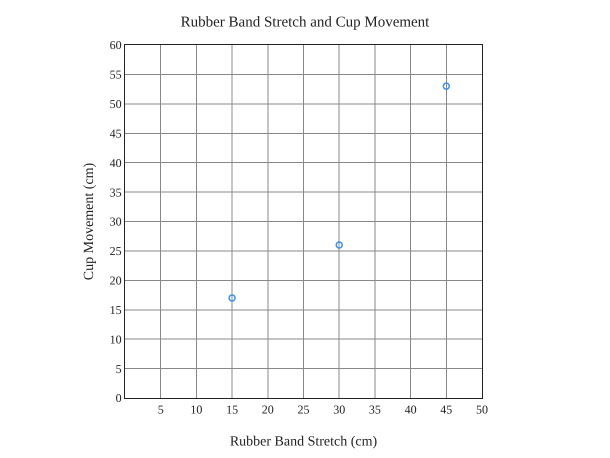 The width and height of the screenshot is (610, 458). I want to click on x-tick-label: 10, so click(196, 409).